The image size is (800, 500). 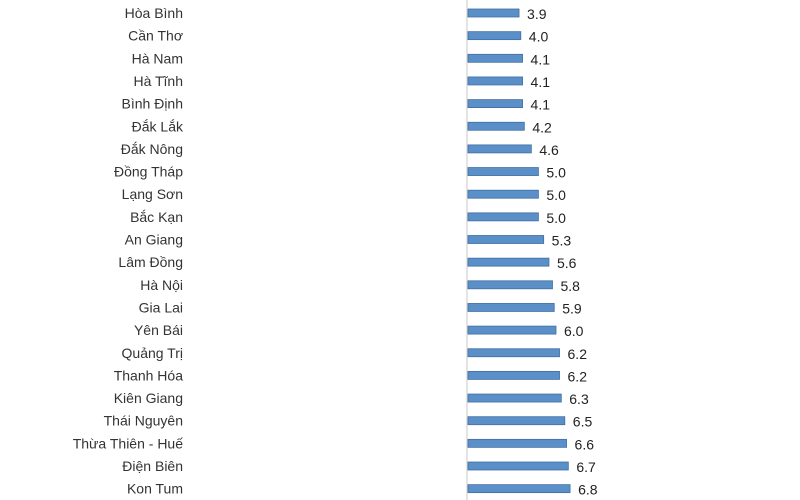 What do you see at coordinates (583, 422) in the screenshot?
I see `value-label: 6.5` at bounding box center [583, 422].